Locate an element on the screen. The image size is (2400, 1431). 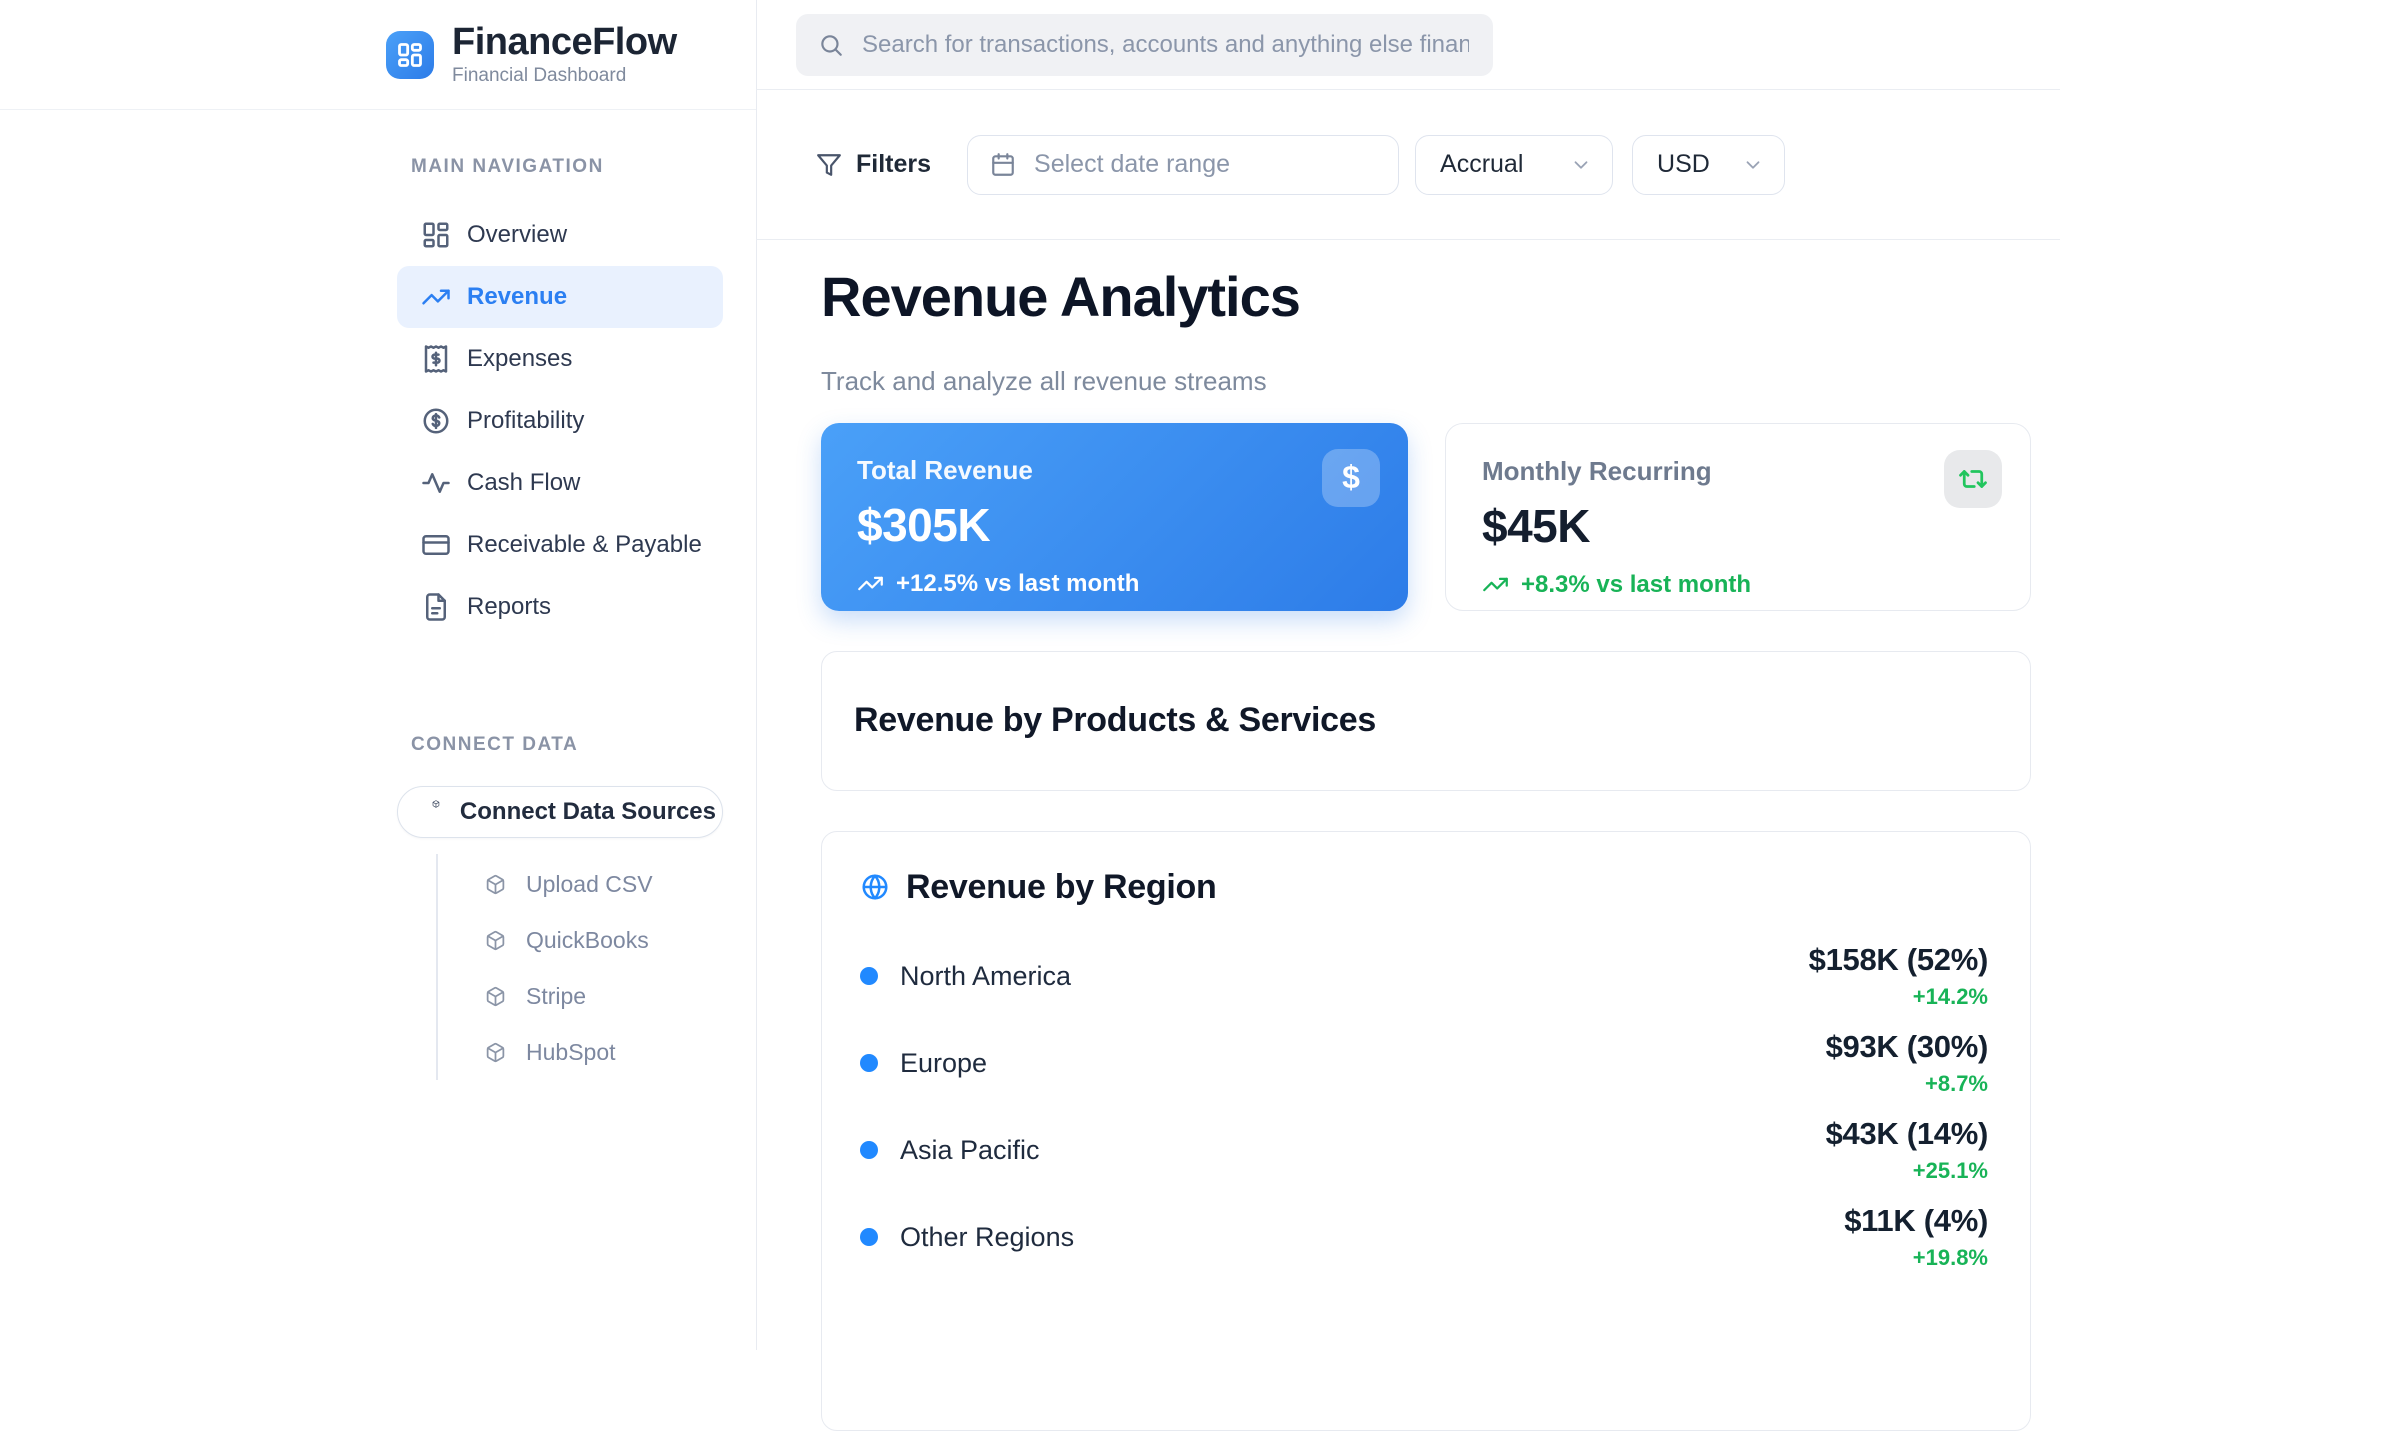
accounting-basis-value: Accrual is located at coordinates (1482, 164).